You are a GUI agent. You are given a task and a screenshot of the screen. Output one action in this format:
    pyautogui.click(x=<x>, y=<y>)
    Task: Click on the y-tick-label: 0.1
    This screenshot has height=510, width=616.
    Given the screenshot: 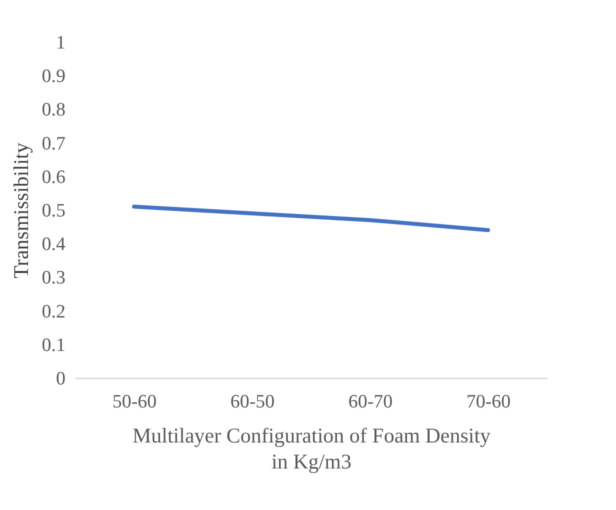 What is the action you would take?
    pyautogui.click(x=54, y=345)
    